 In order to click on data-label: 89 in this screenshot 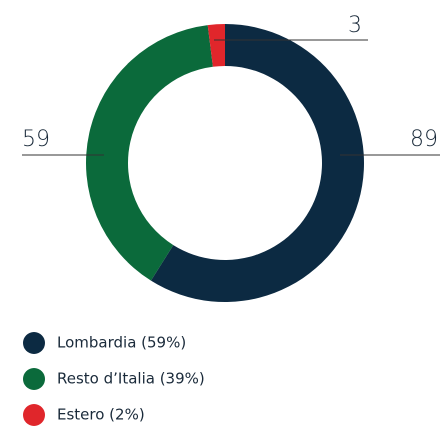, I will do `click(424, 139)`.